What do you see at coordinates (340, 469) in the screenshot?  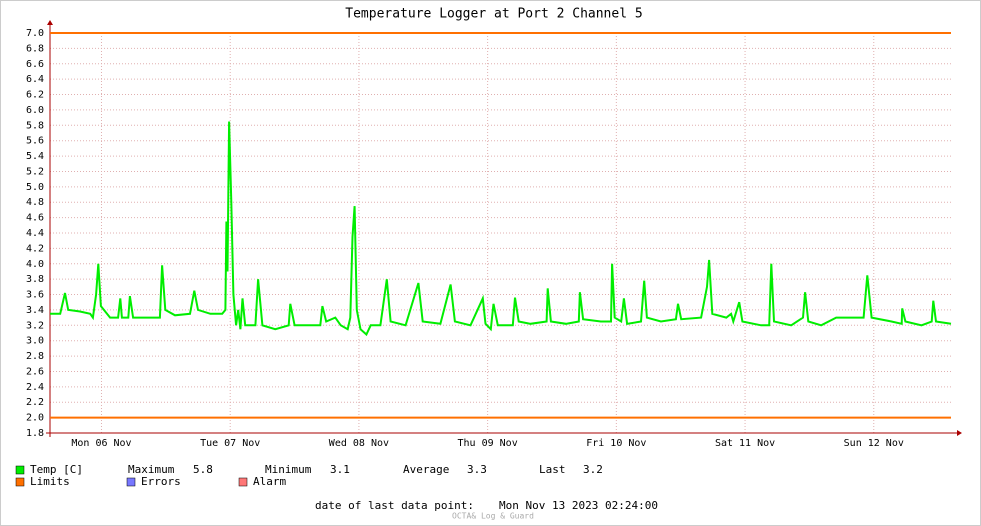 I see `stat-value: 3.1` at bounding box center [340, 469].